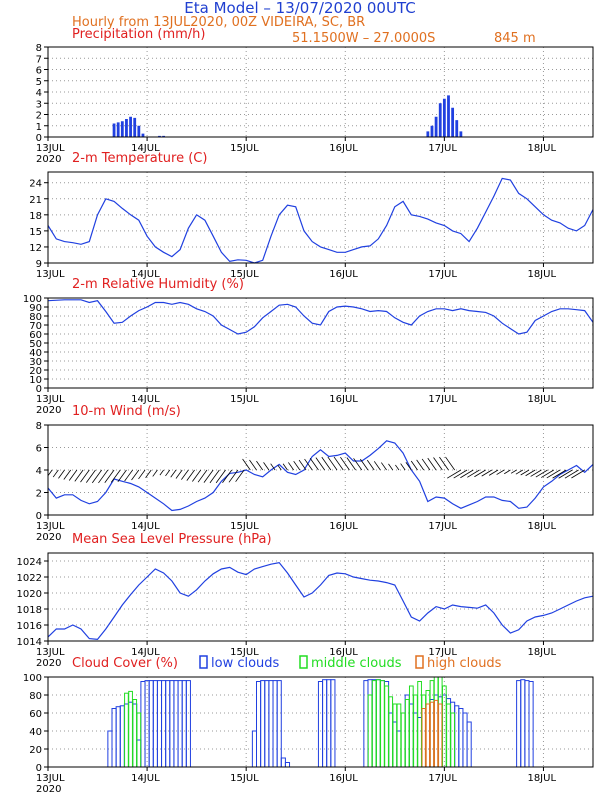 This screenshot has height=792, width=612. What do you see at coordinates (125, 663) in the screenshot?
I see `panel-title: Cloud Cover (%)` at bounding box center [125, 663].